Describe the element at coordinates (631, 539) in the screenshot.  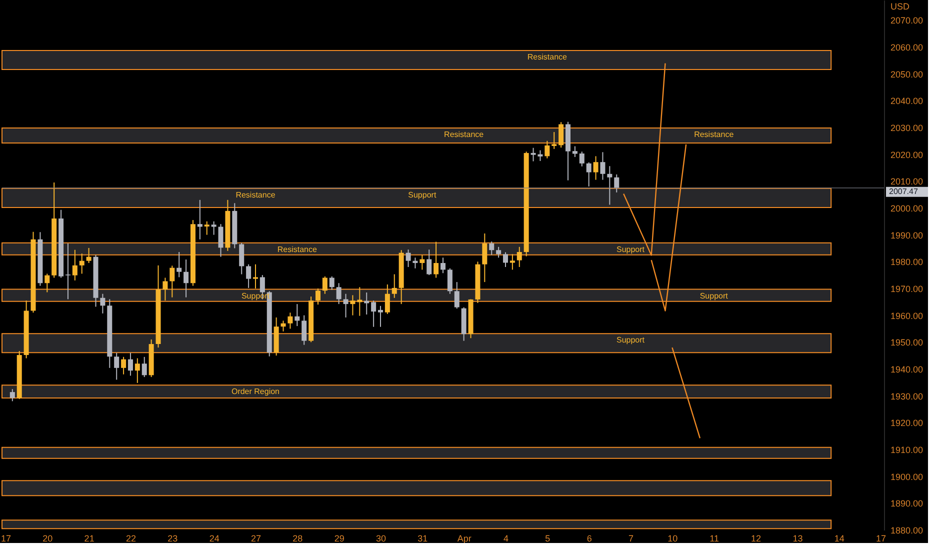
I see `x-tick-label: 7` at that location.